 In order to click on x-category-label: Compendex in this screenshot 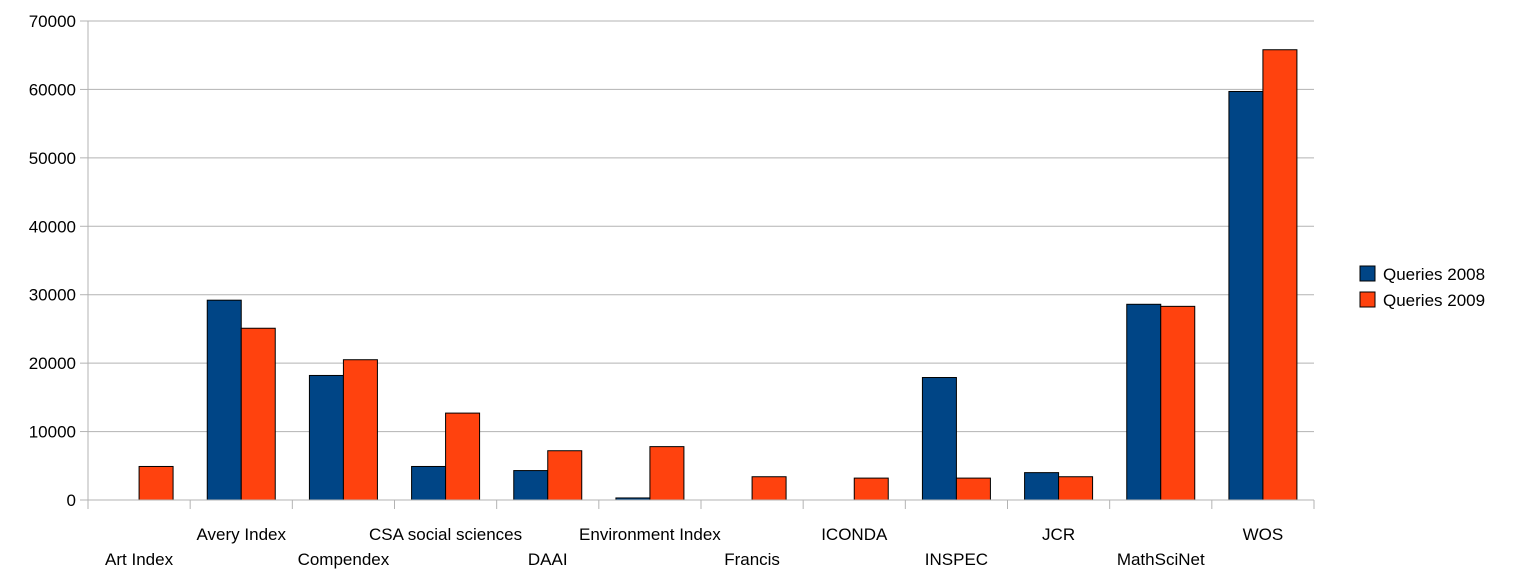, I will do `click(344, 559)`.